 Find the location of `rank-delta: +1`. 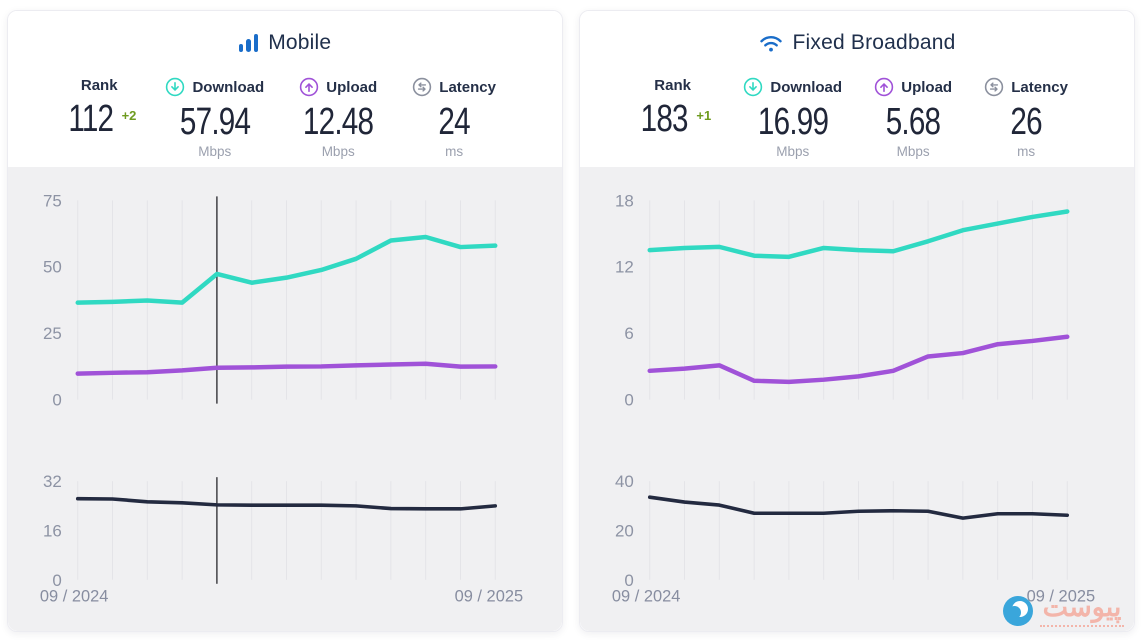

rank-delta: +1 is located at coordinates (704, 115).